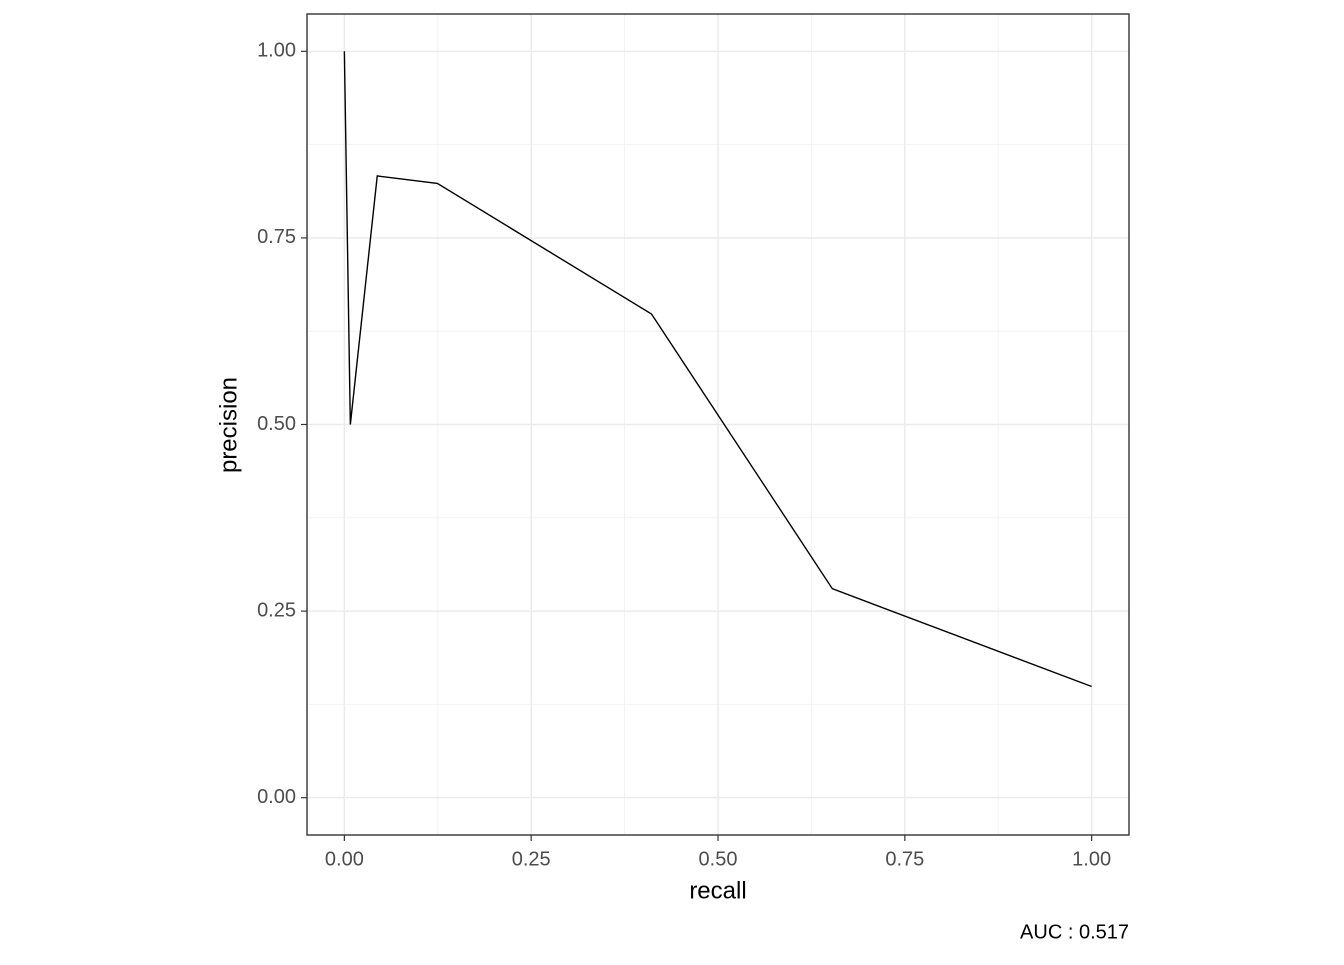 The image size is (1344, 965). What do you see at coordinates (1091, 859) in the screenshot?
I see `x-tick-label: 1.00` at bounding box center [1091, 859].